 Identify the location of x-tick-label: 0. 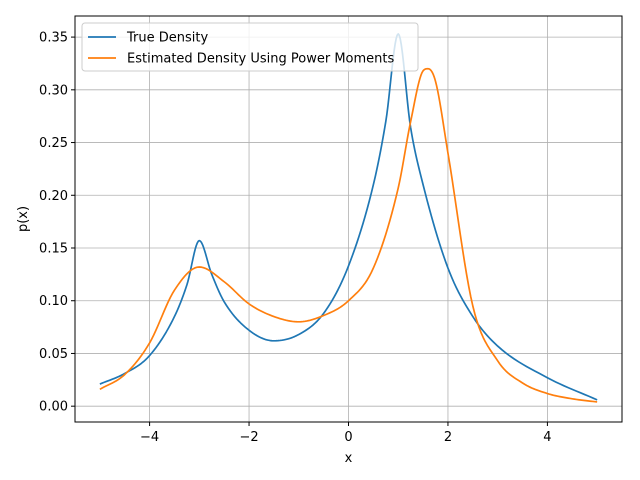
(348, 437).